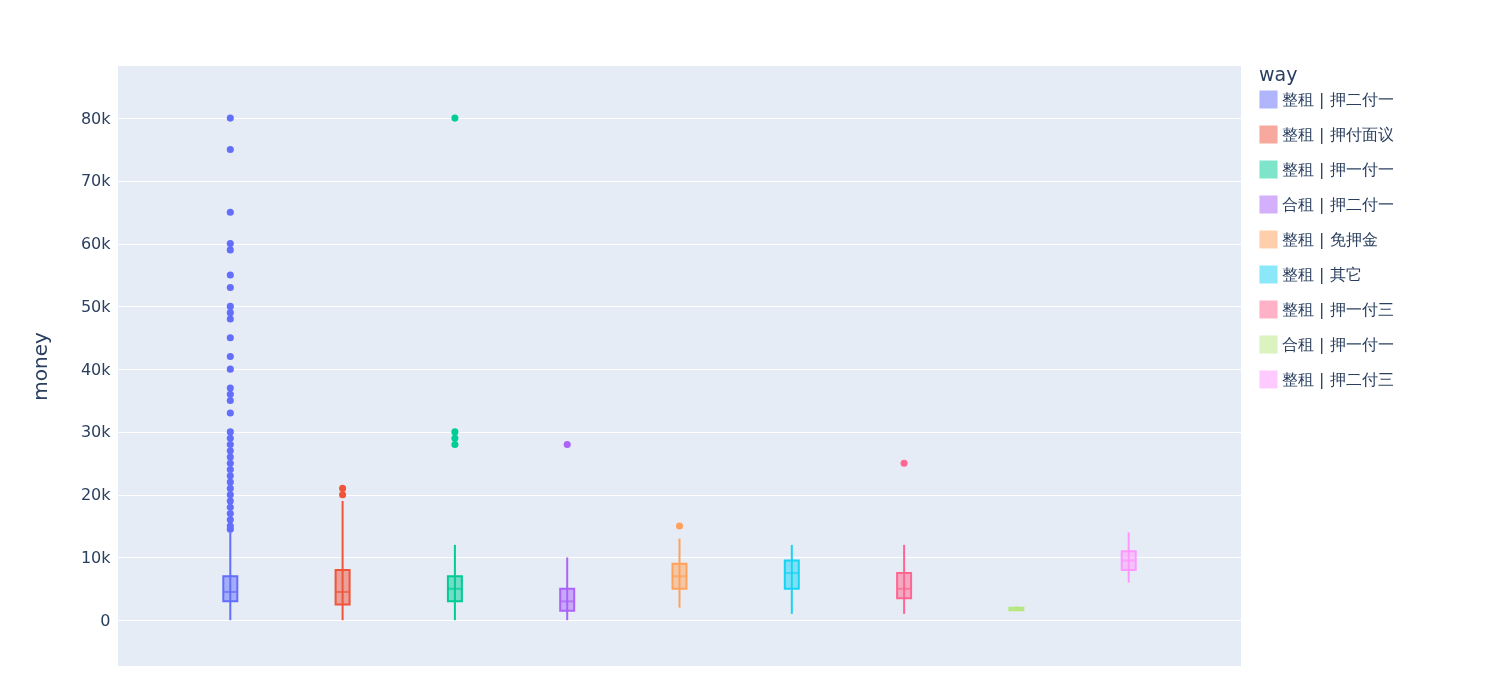 The image size is (1512, 687). Describe the element at coordinates (96, 118) in the screenshot. I see `y-tick-label: 80k` at that location.